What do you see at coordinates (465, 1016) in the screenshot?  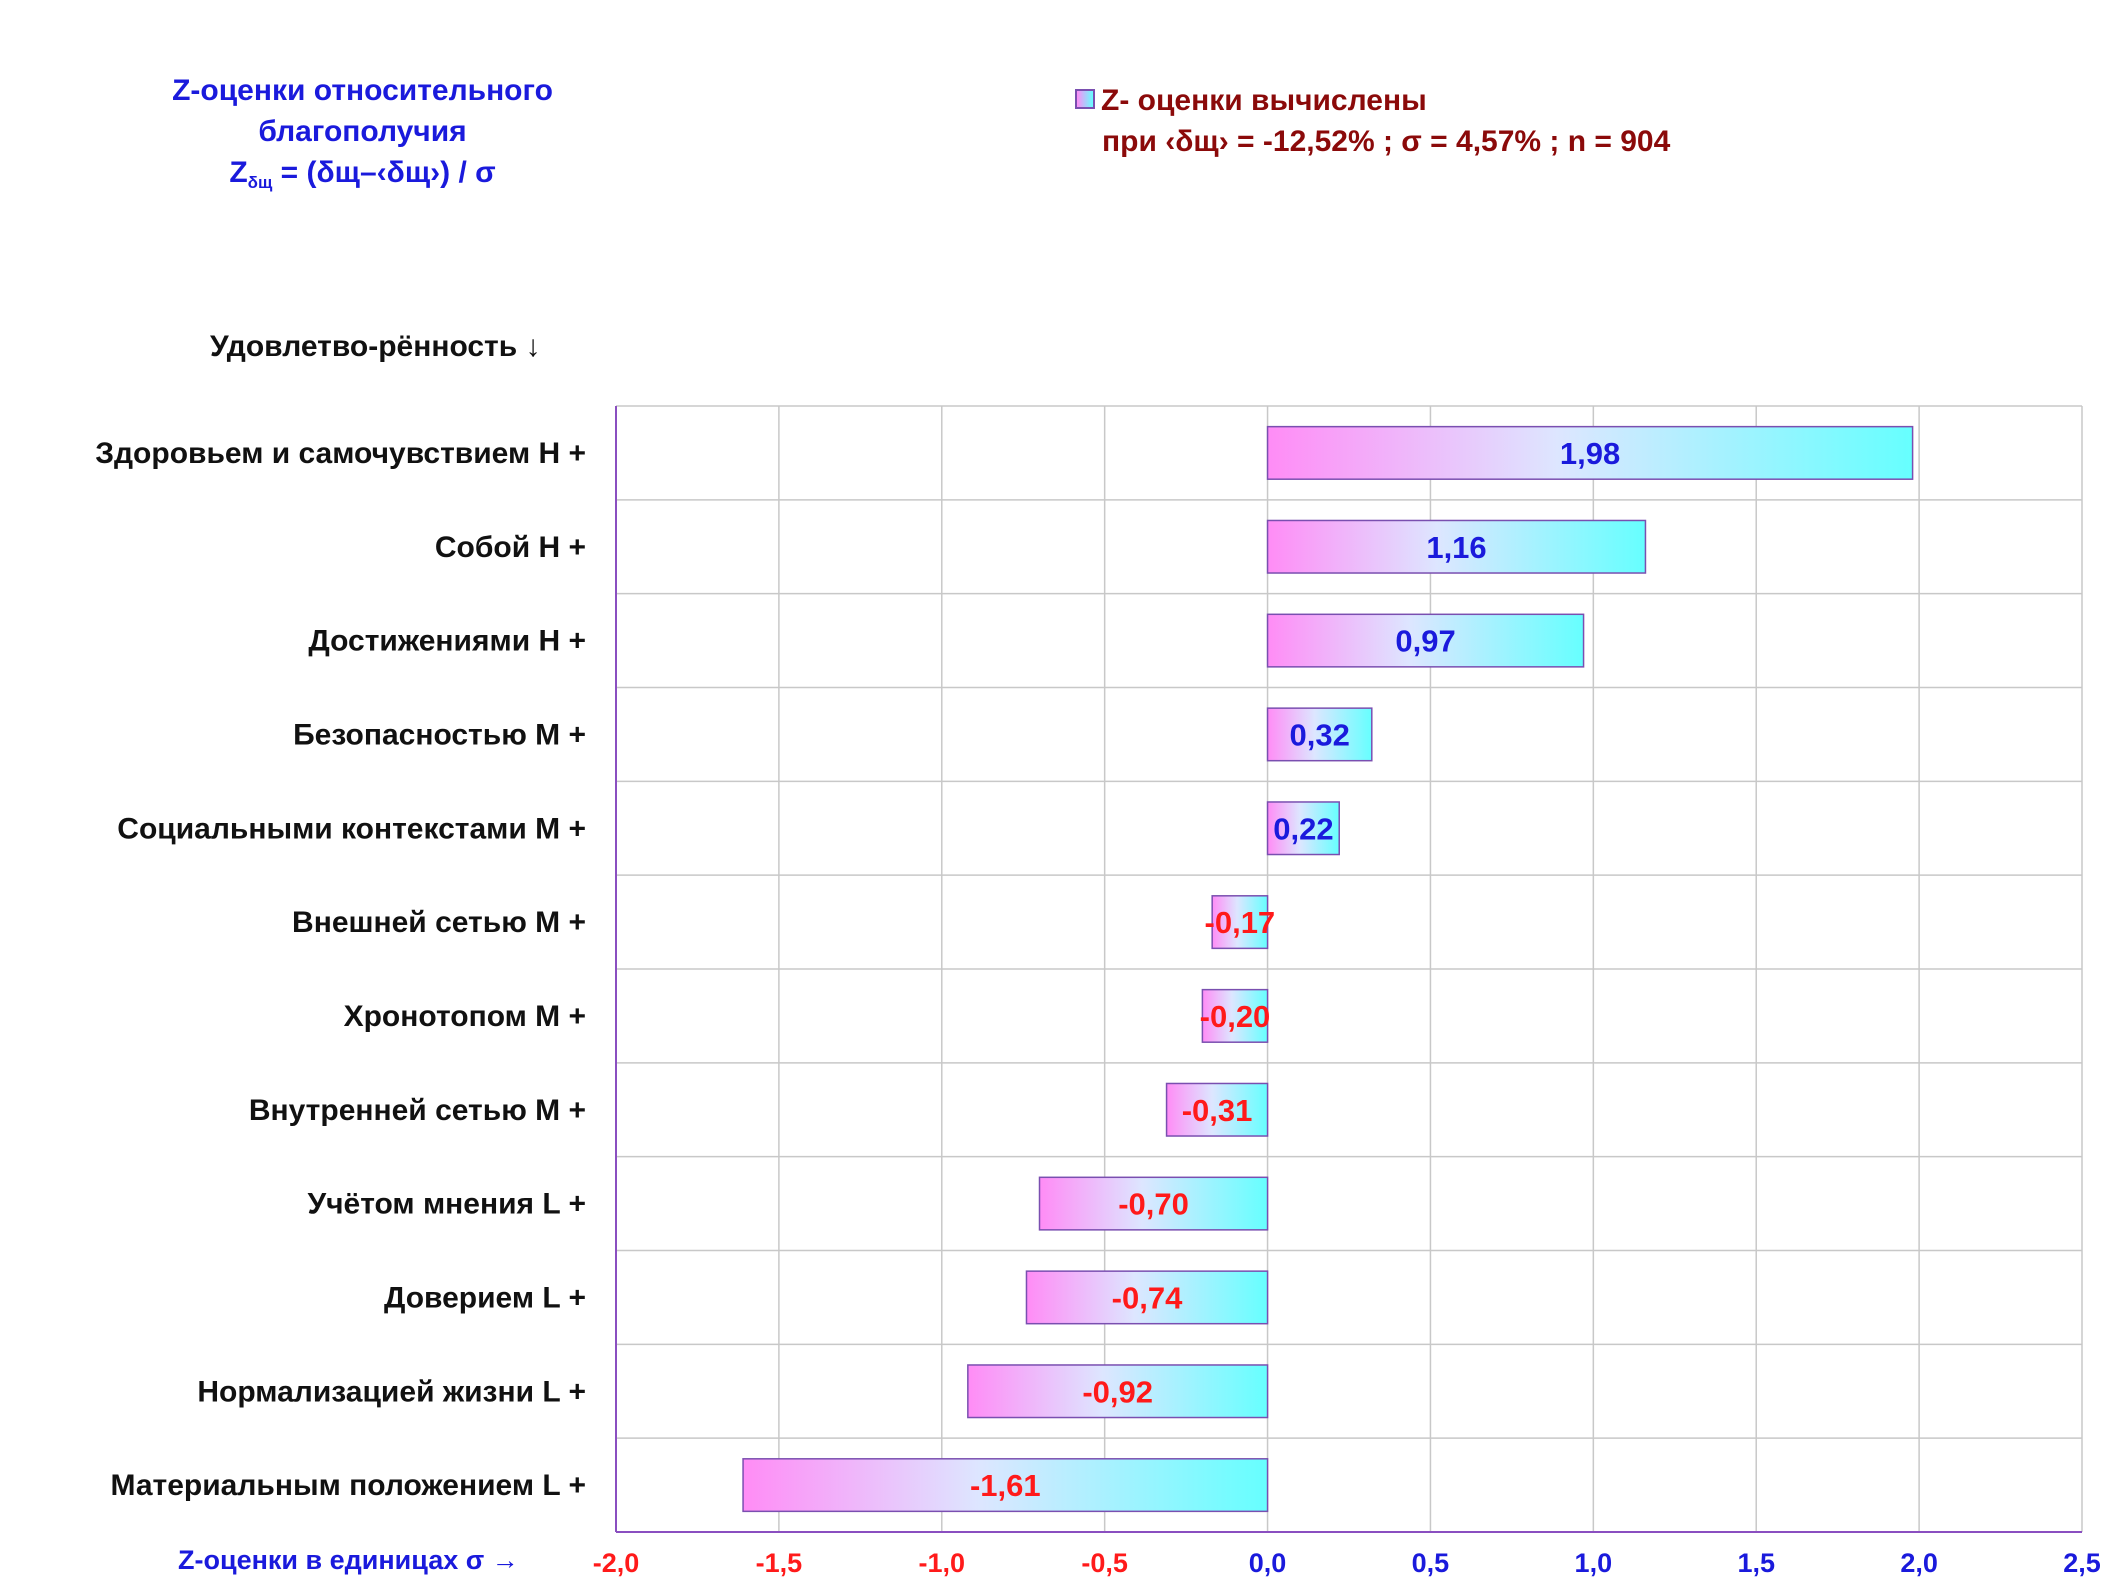 I see `category-label: Хронотопом M +` at bounding box center [465, 1016].